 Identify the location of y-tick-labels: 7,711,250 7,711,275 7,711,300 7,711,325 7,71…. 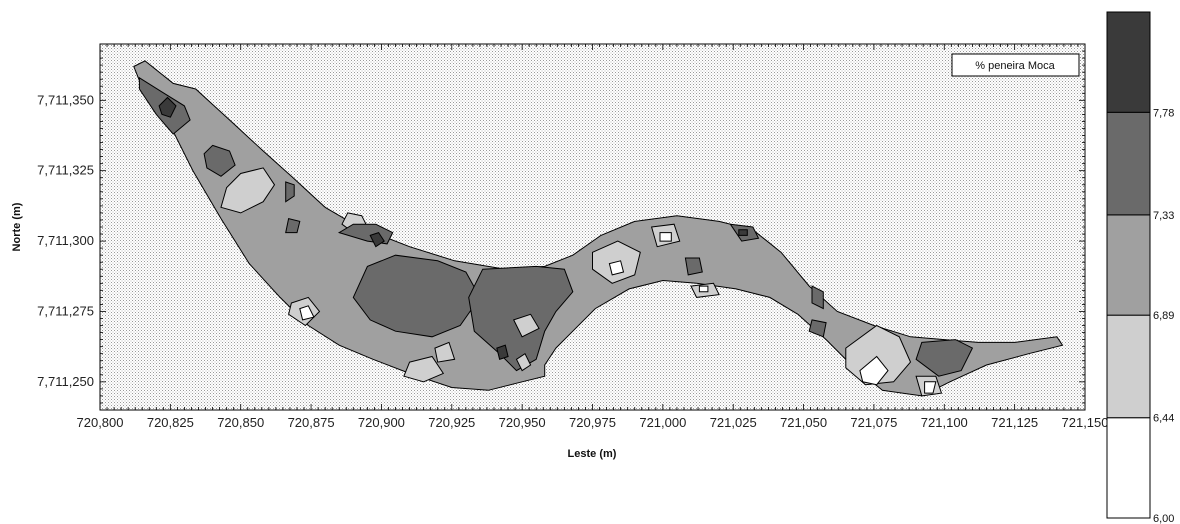
(65, 240).